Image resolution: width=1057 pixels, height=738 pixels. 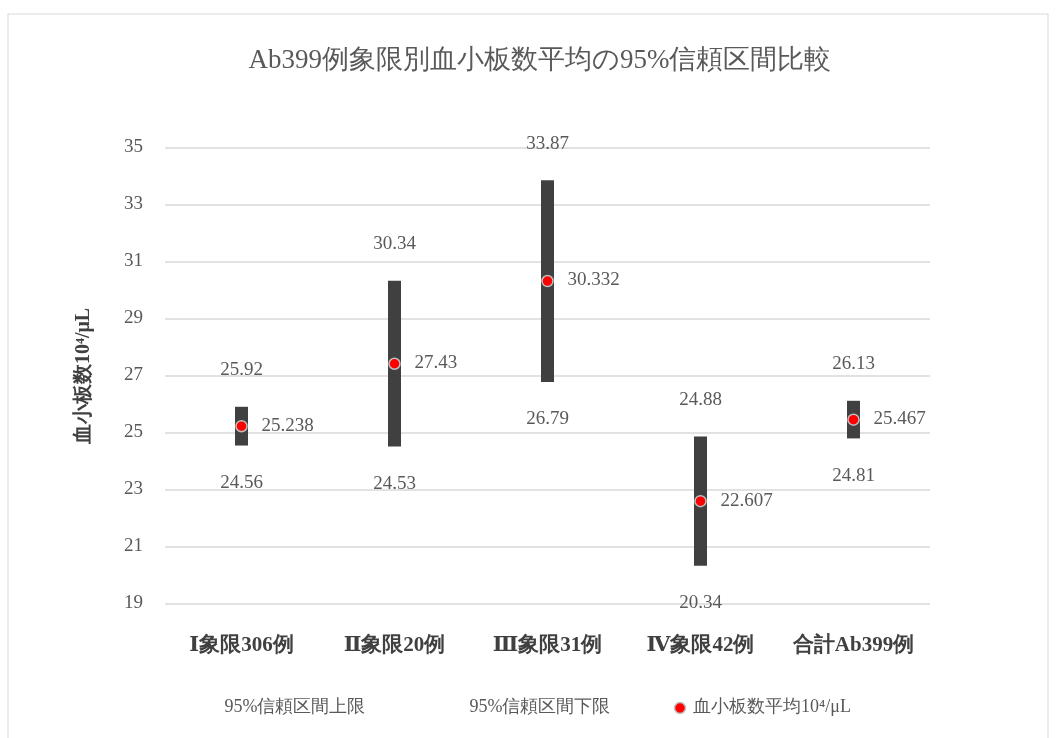 What do you see at coordinates (701, 602) in the screenshot?
I see `annotation: 20.34` at bounding box center [701, 602].